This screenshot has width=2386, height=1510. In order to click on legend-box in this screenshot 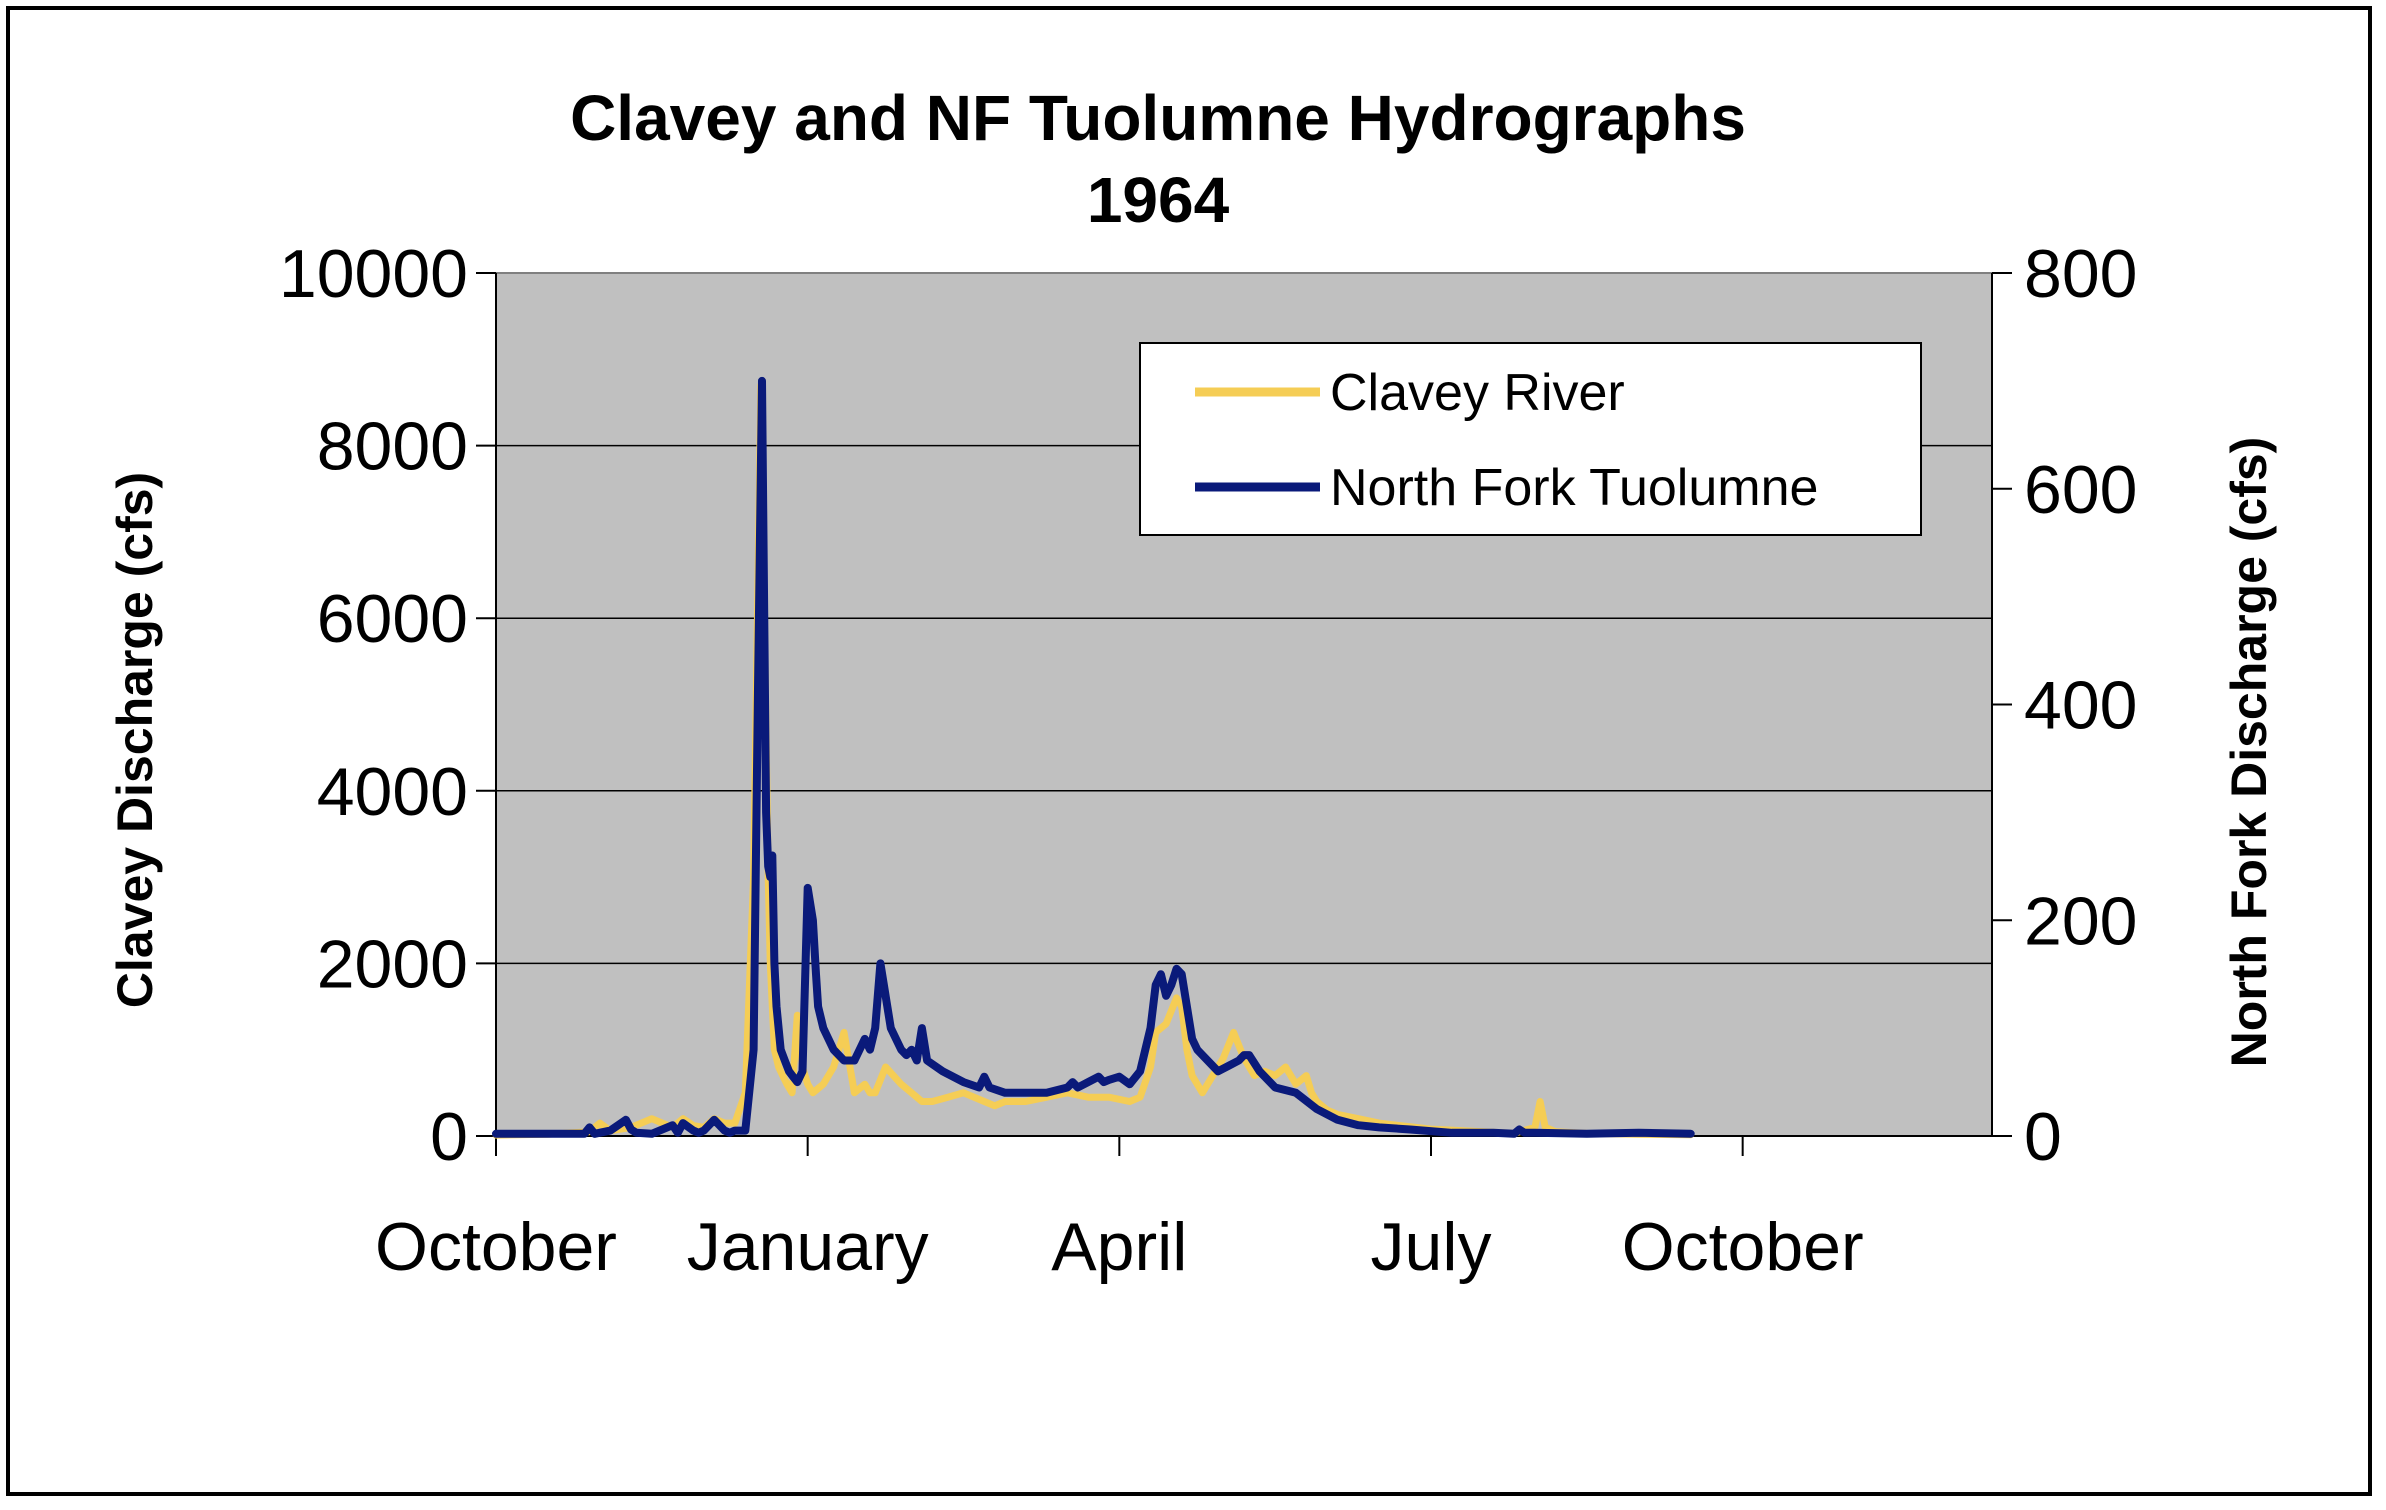, I will do `click(1530, 439)`.